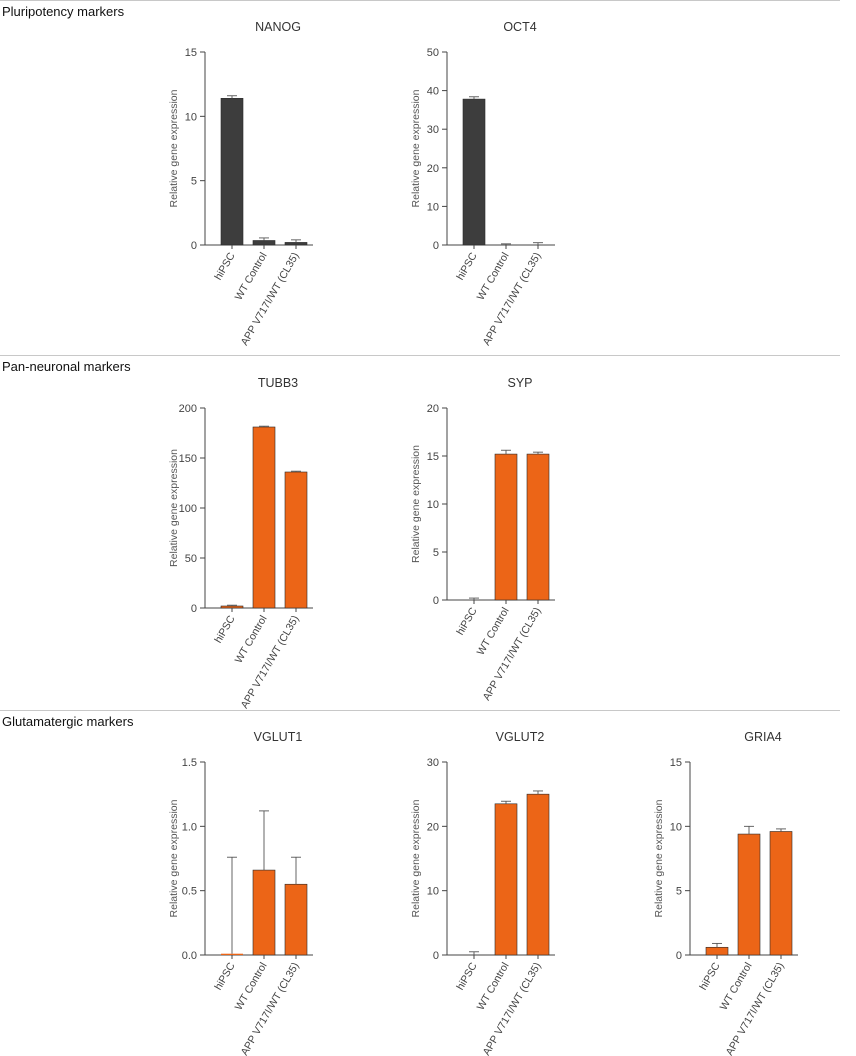 This screenshot has height=1056, width=856. Describe the element at coordinates (493, 277) in the screenshot. I see `x-tick-label-oct4: WT Control` at that location.